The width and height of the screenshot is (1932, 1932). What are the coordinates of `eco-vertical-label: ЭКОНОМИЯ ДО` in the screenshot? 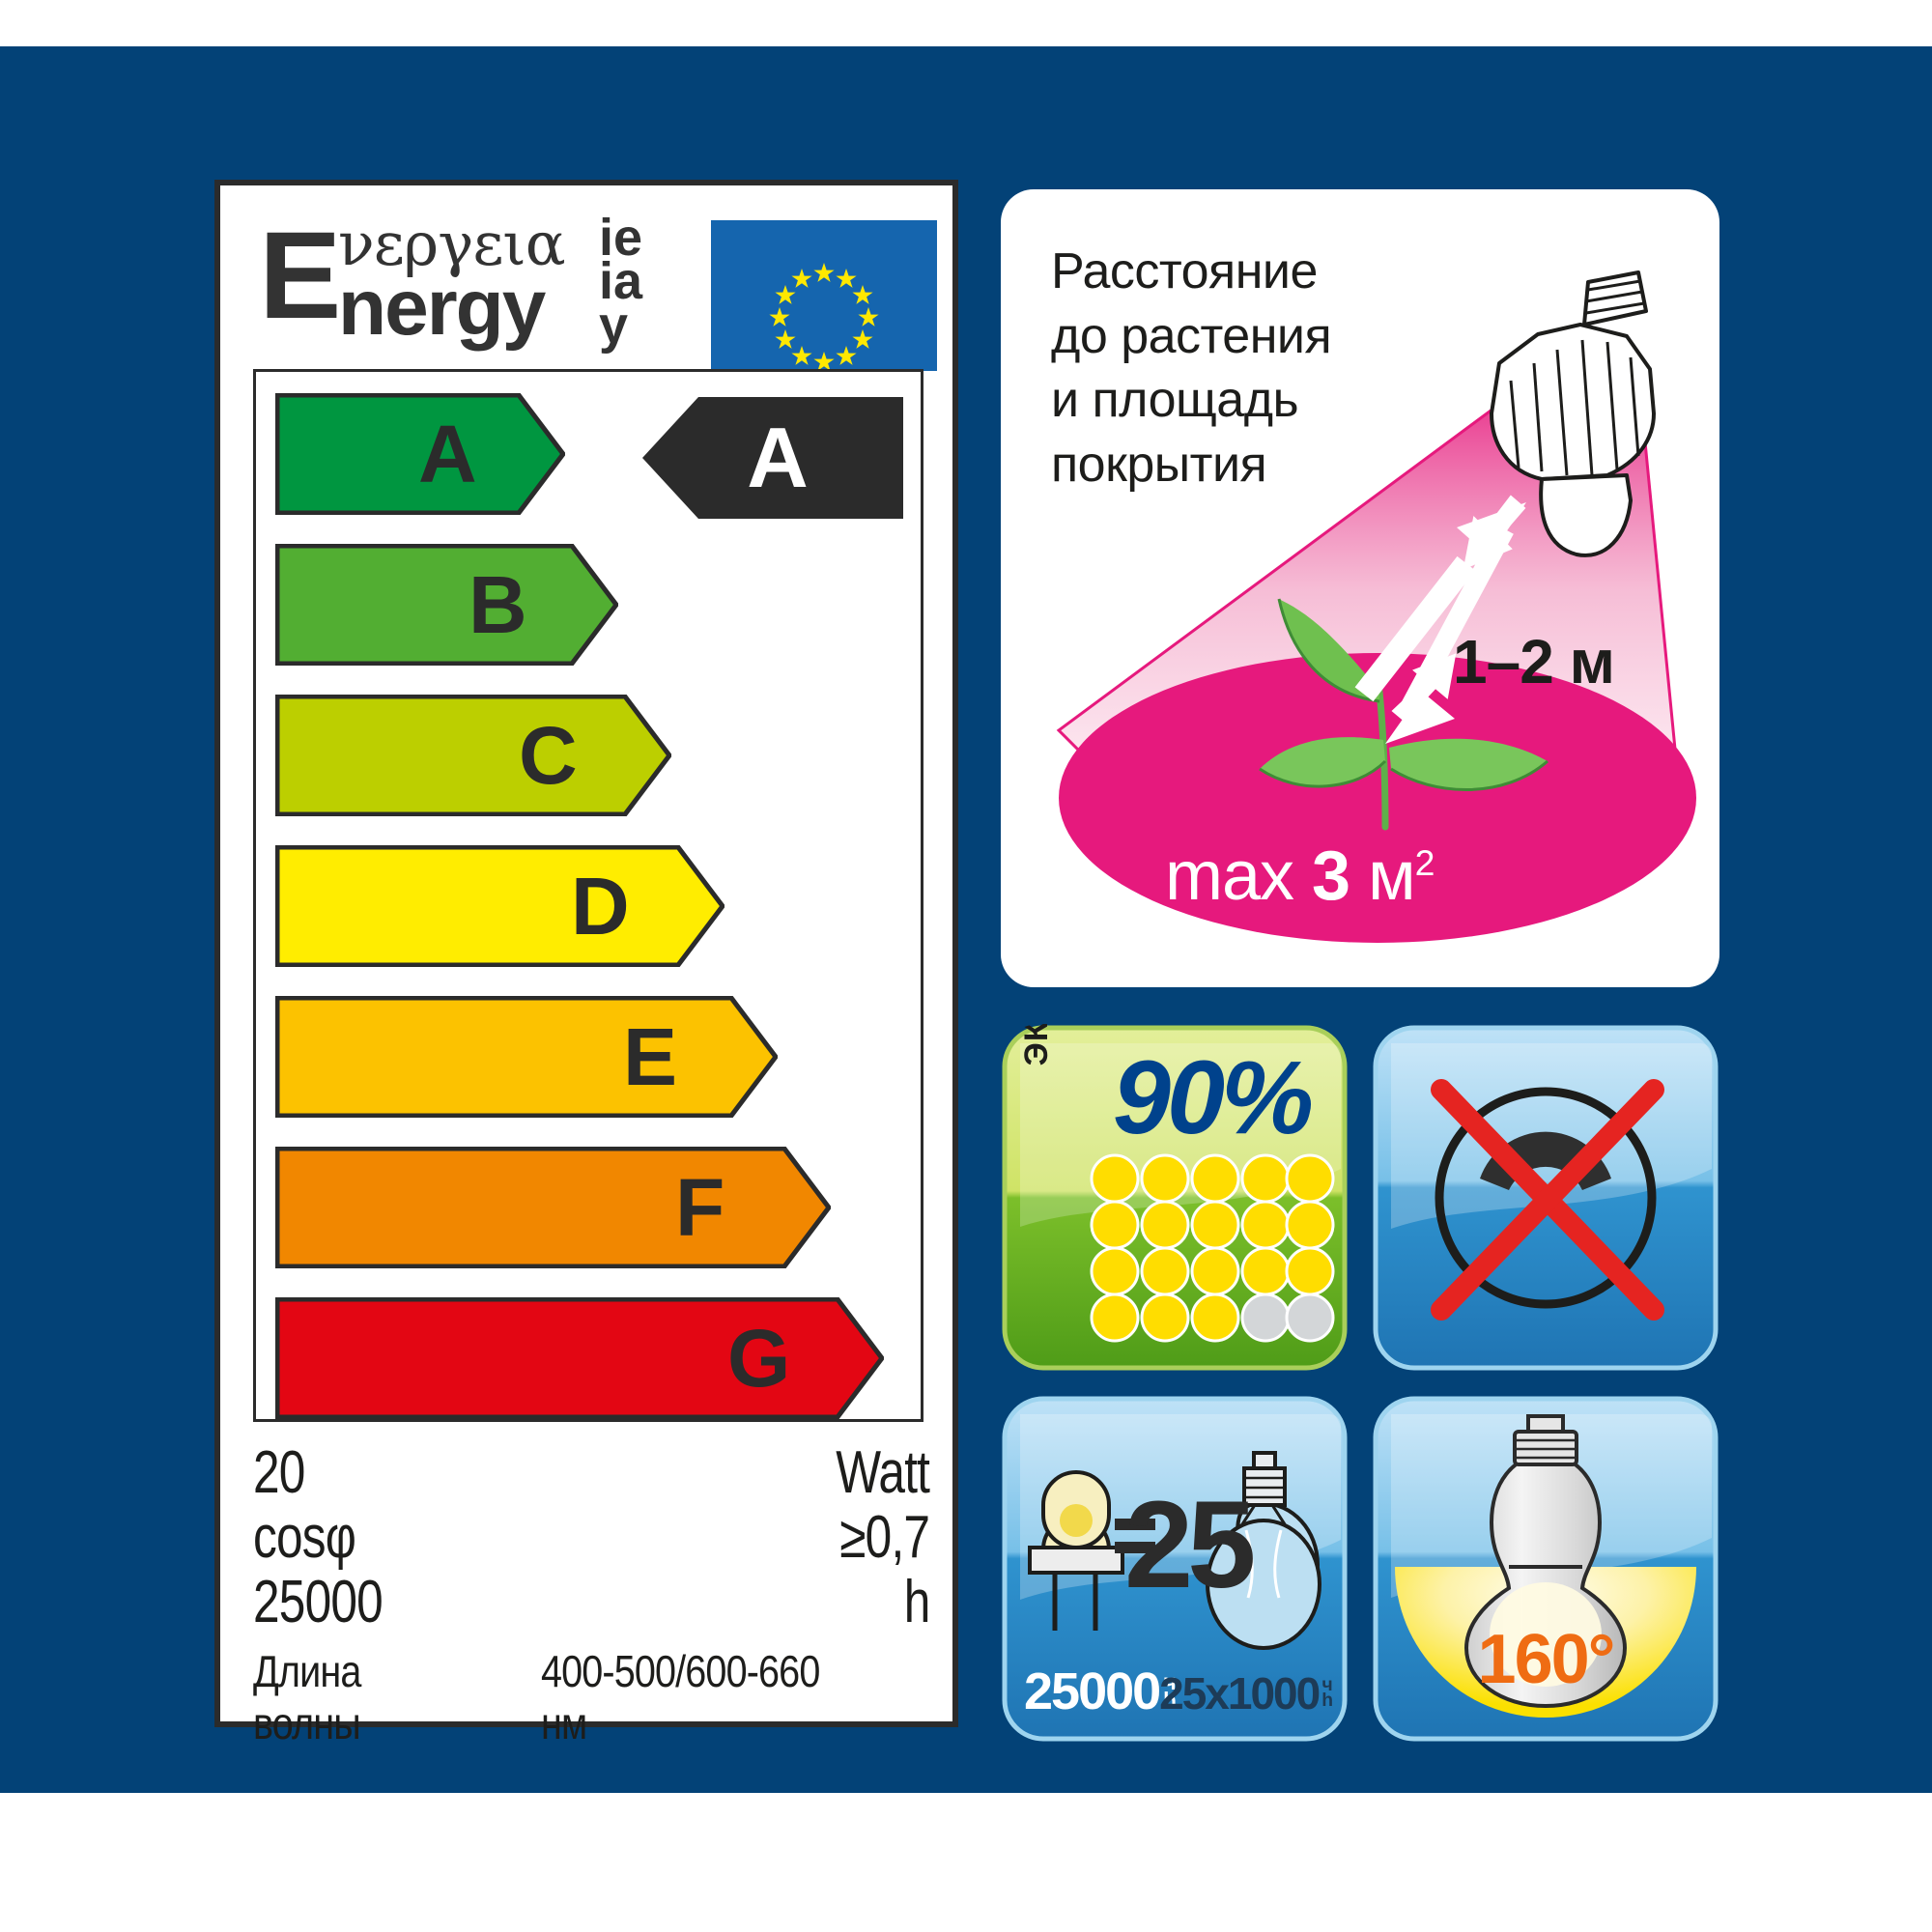 It's located at (1037, 1047).